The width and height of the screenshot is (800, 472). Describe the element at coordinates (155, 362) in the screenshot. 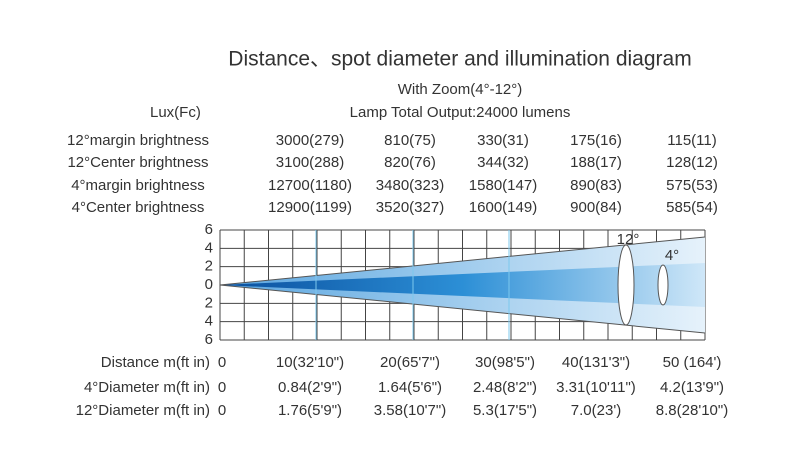

I see `row-label: Distance m(ft in)` at that location.